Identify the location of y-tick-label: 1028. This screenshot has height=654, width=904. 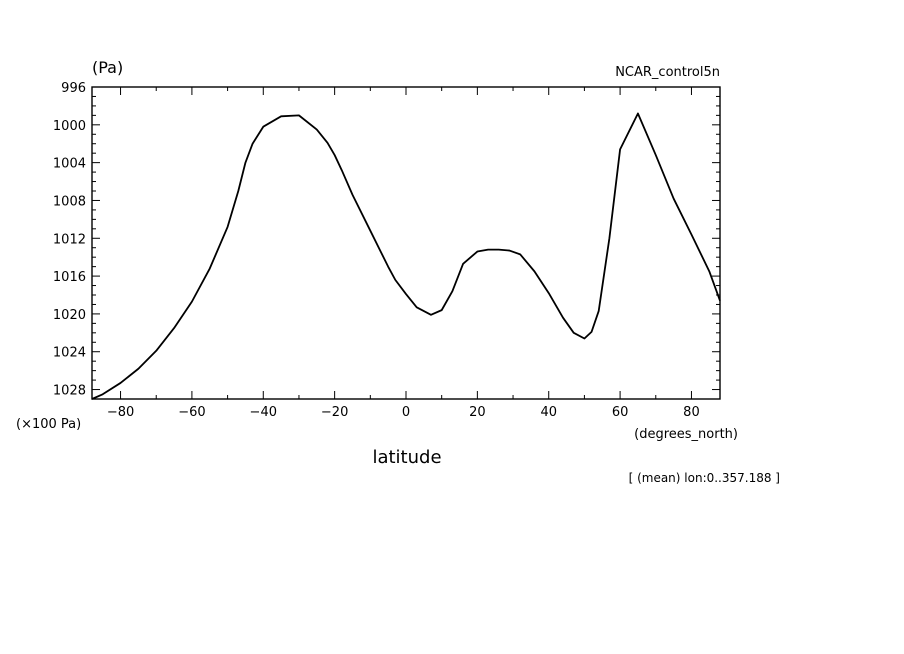
(69, 391).